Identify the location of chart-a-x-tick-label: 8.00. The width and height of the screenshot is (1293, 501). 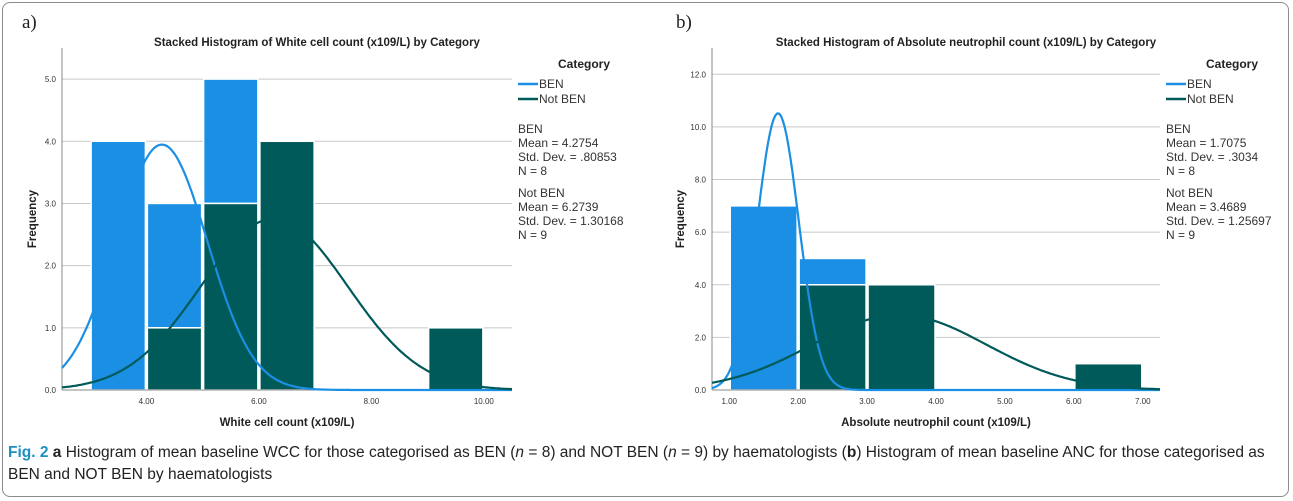
(372, 401).